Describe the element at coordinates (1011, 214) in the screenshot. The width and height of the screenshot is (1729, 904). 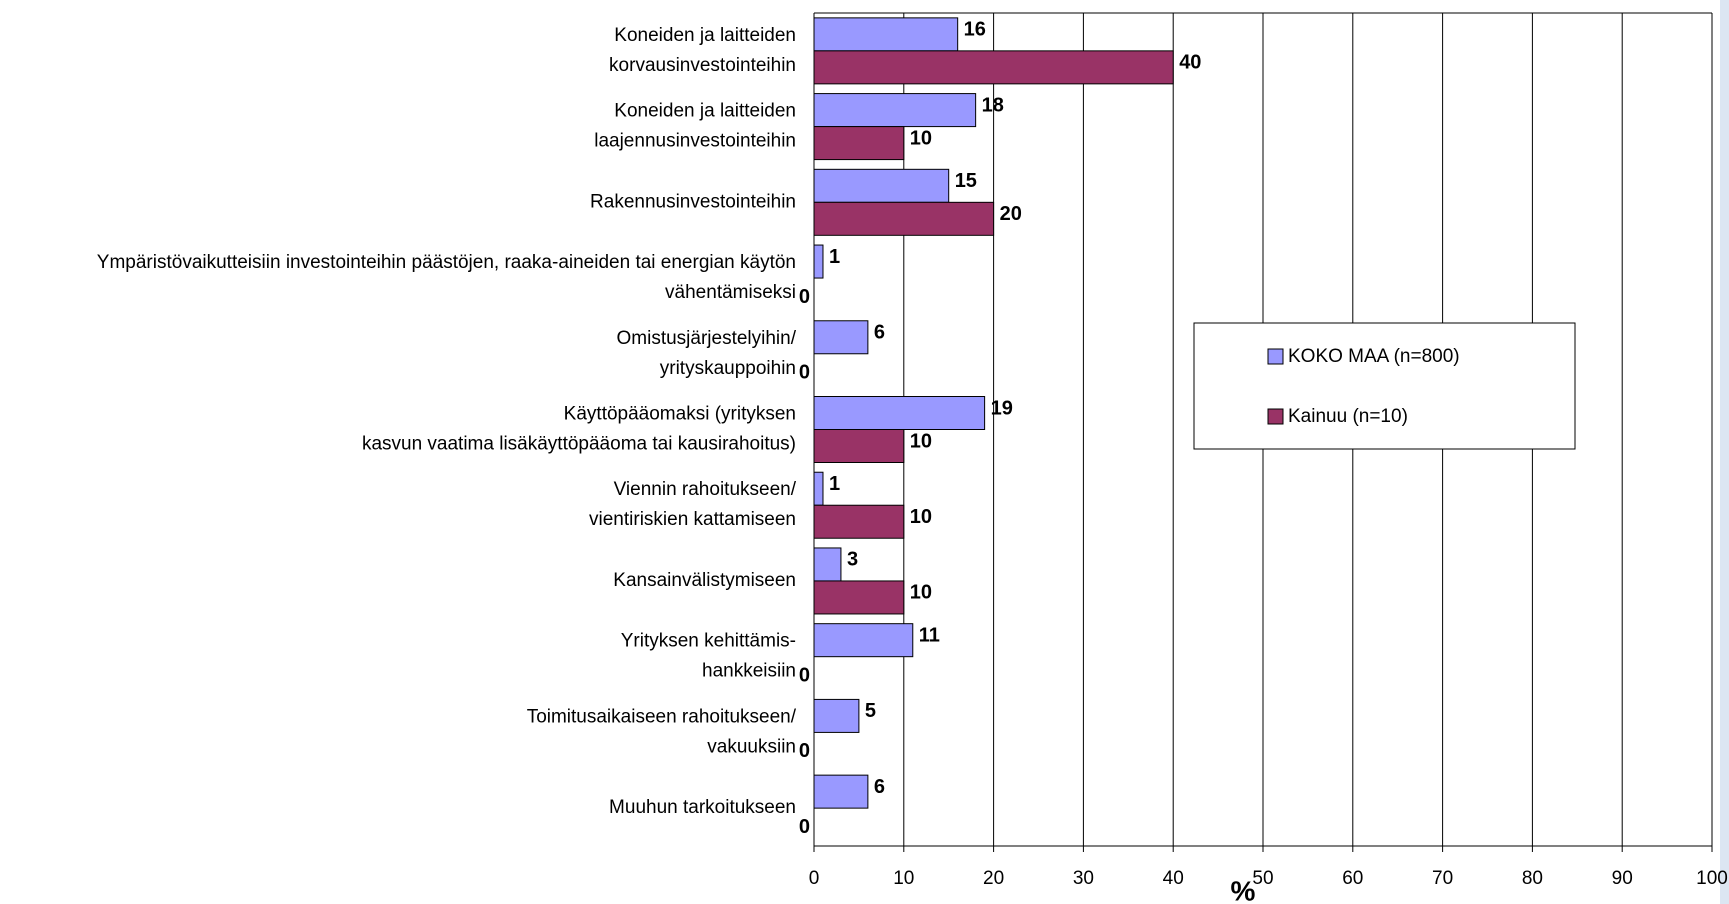
I see `value-label: 20` at that location.